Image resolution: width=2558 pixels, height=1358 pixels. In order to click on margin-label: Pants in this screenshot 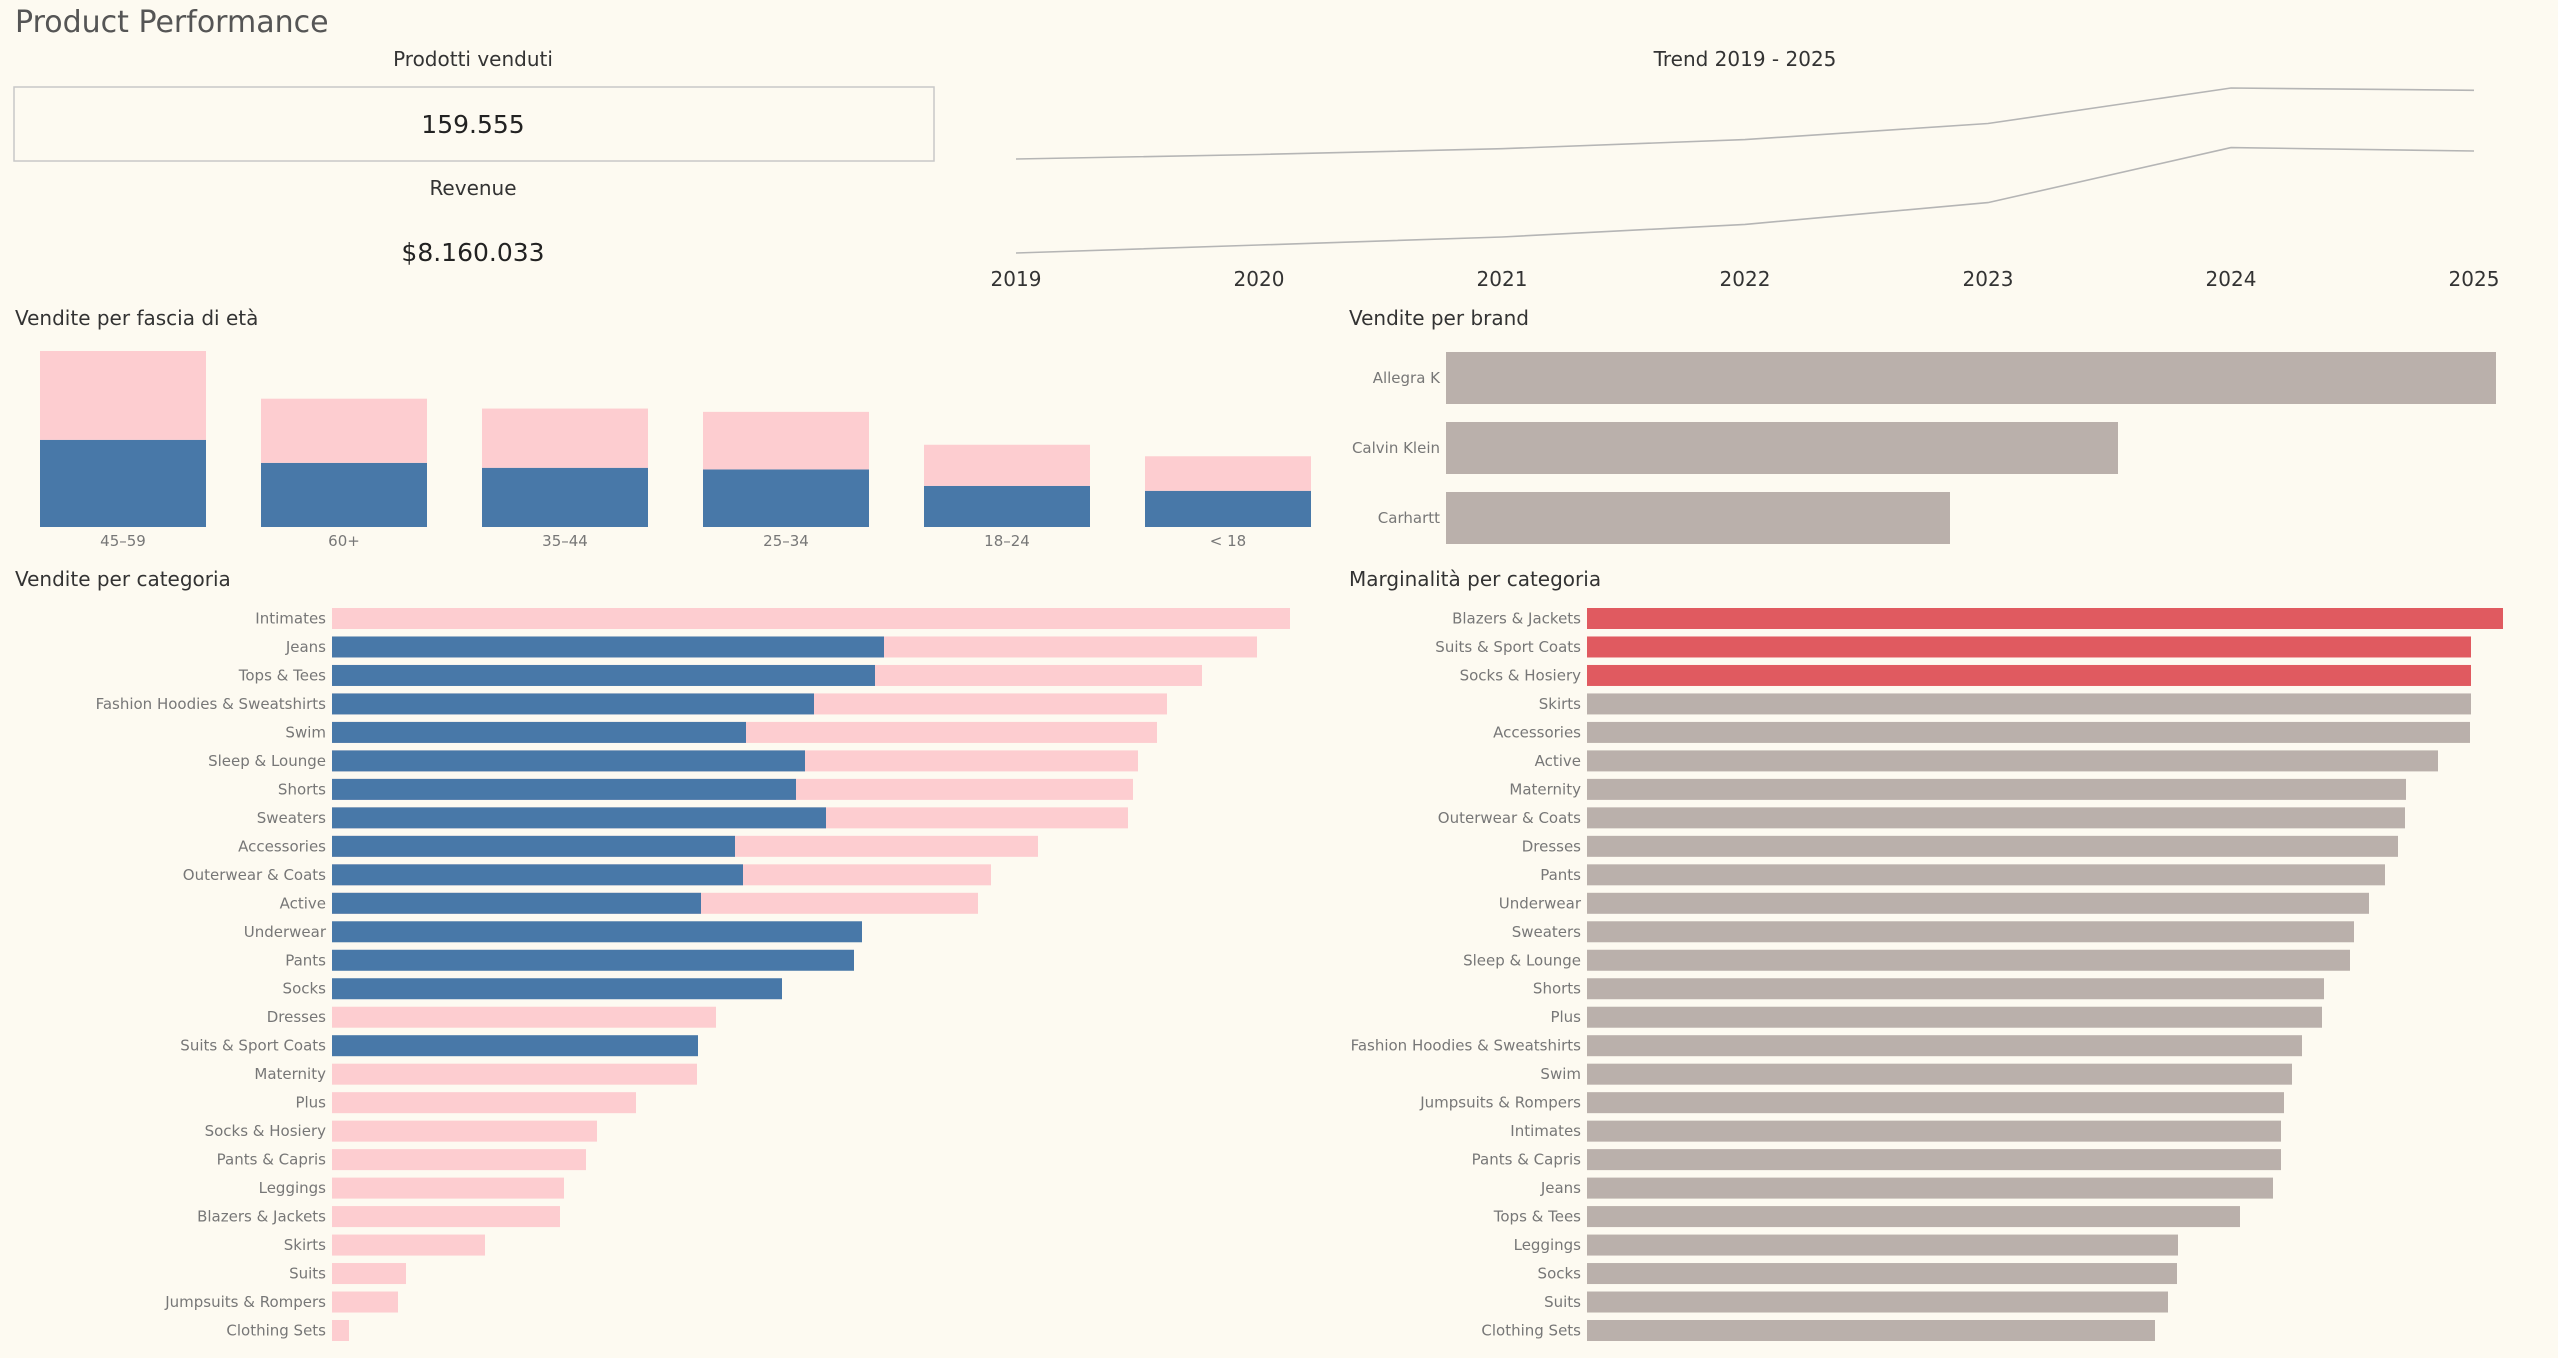, I will do `click(1560, 875)`.